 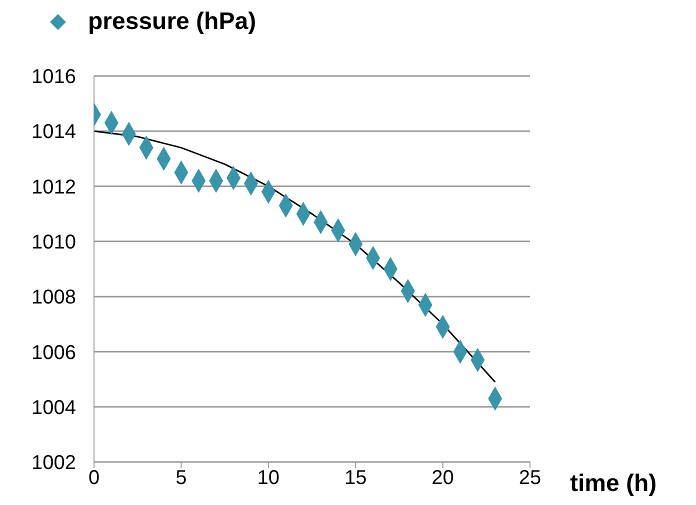 What do you see at coordinates (54, 353) in the screenshot?
I see `y-tick-label: 1006` at bounding box center [54, 353].